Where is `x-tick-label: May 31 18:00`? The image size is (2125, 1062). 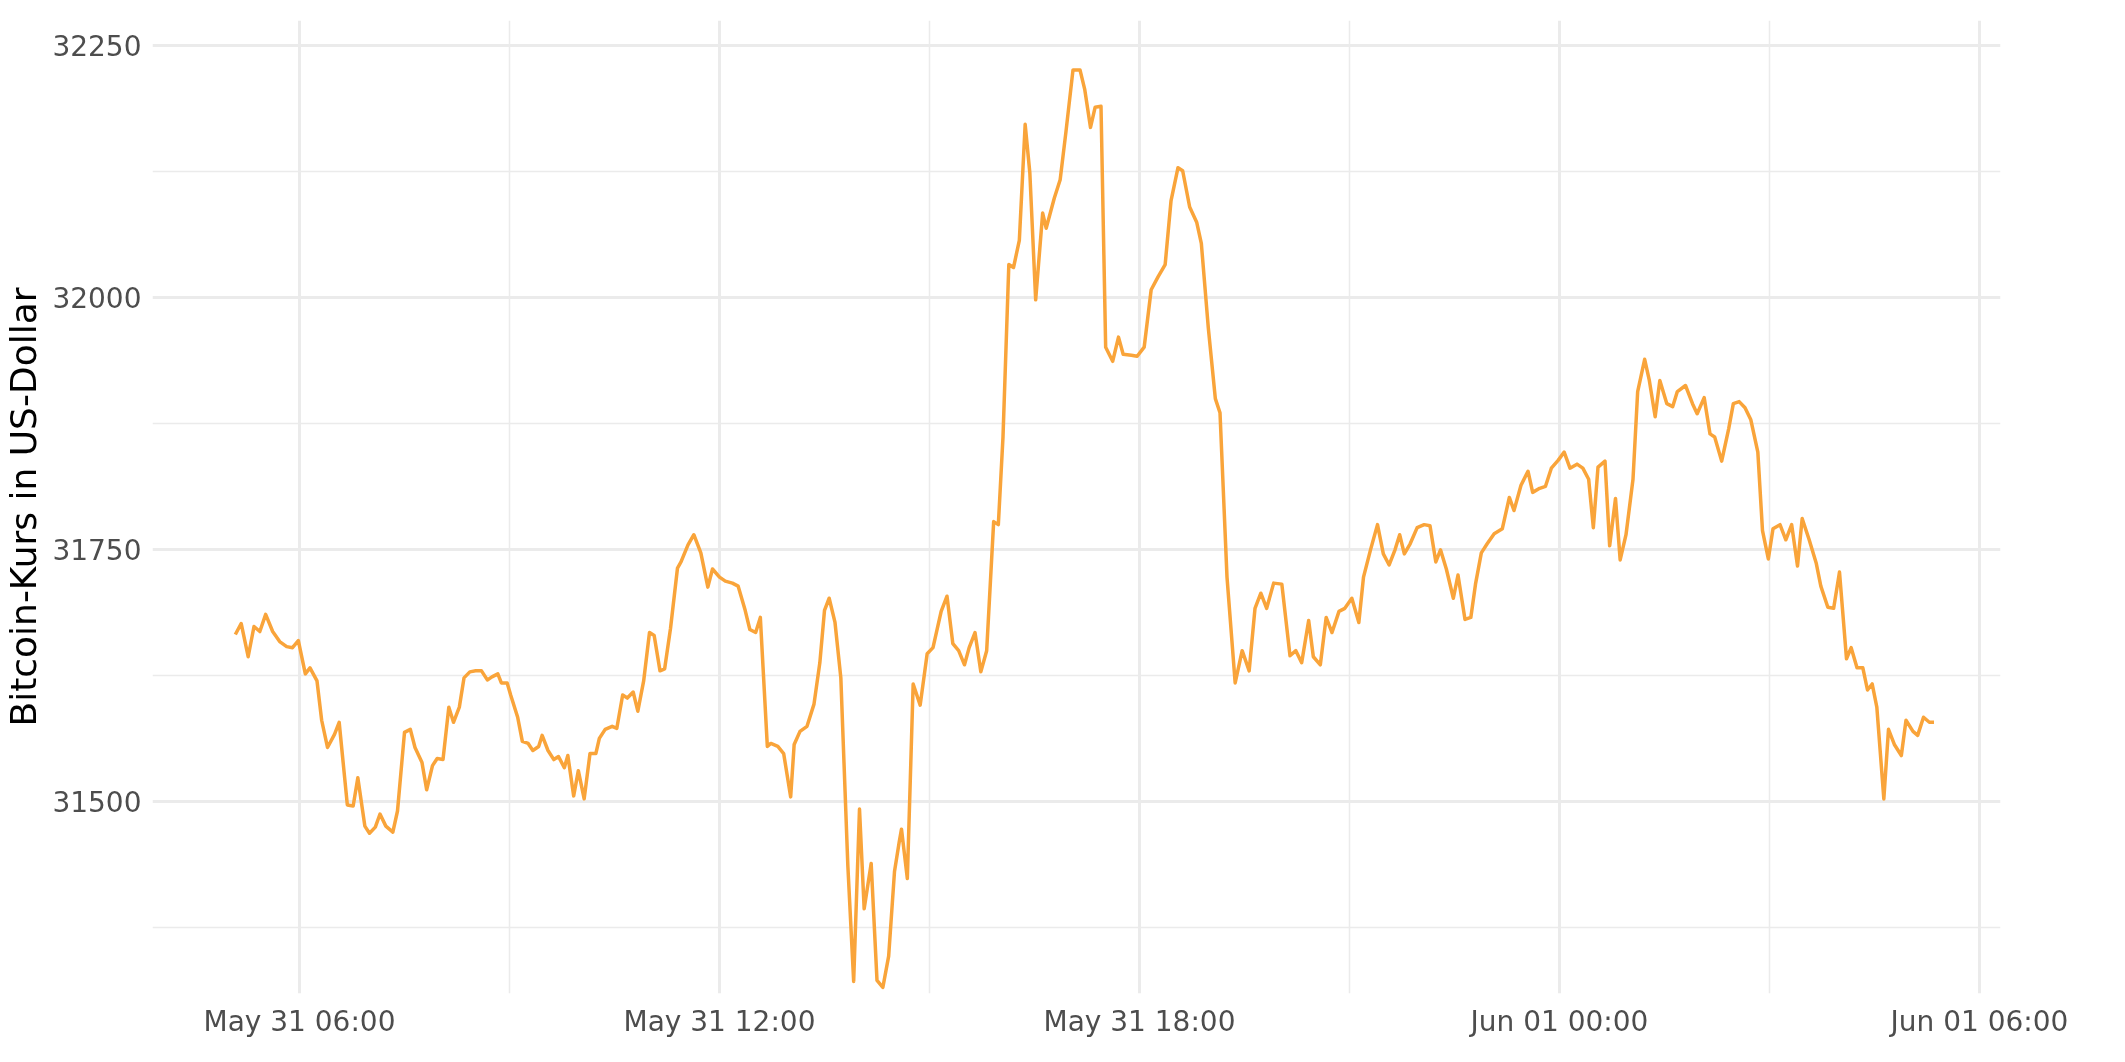
x-tick-label: May 31 18:00 is located at coordinates (1139, 1021).